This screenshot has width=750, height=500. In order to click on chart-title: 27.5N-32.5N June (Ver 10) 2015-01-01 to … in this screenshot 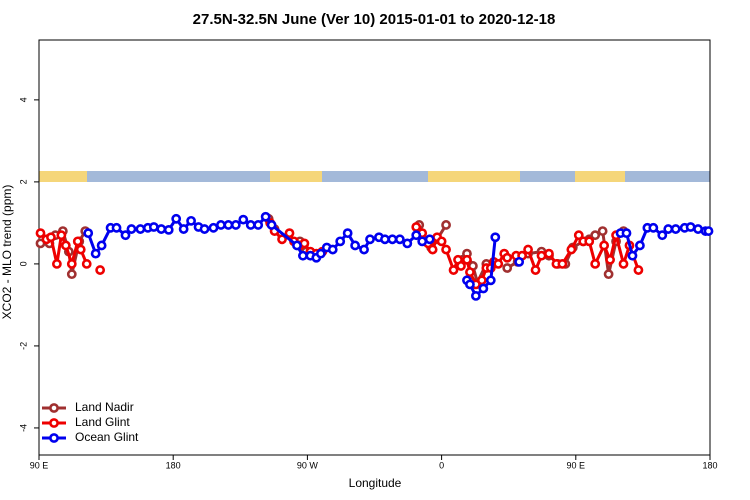, I will do `click(374, 19)`.